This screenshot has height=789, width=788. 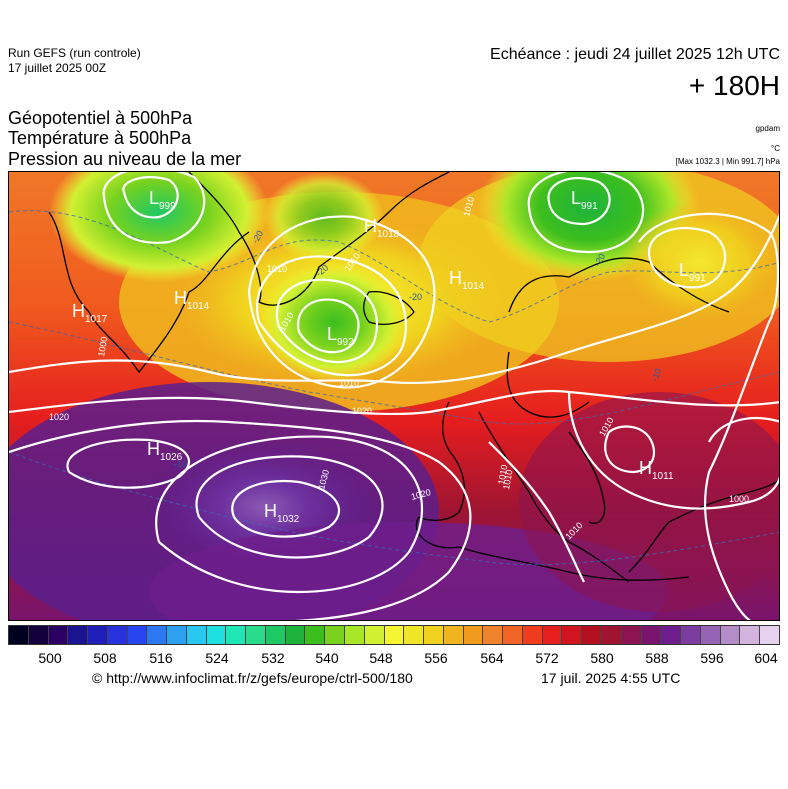 I want to click on pressure-value: 1014, so click(x=473, y=286).